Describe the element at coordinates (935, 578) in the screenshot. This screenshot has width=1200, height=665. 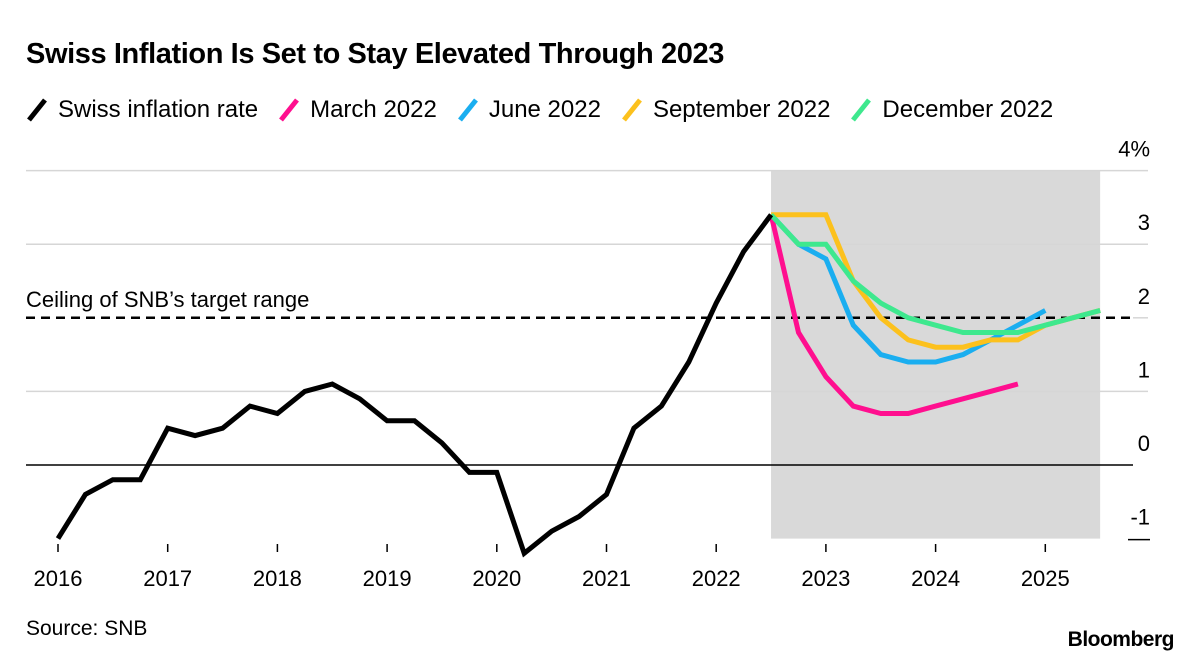
I see `x-tick-label: 2024` at that location.